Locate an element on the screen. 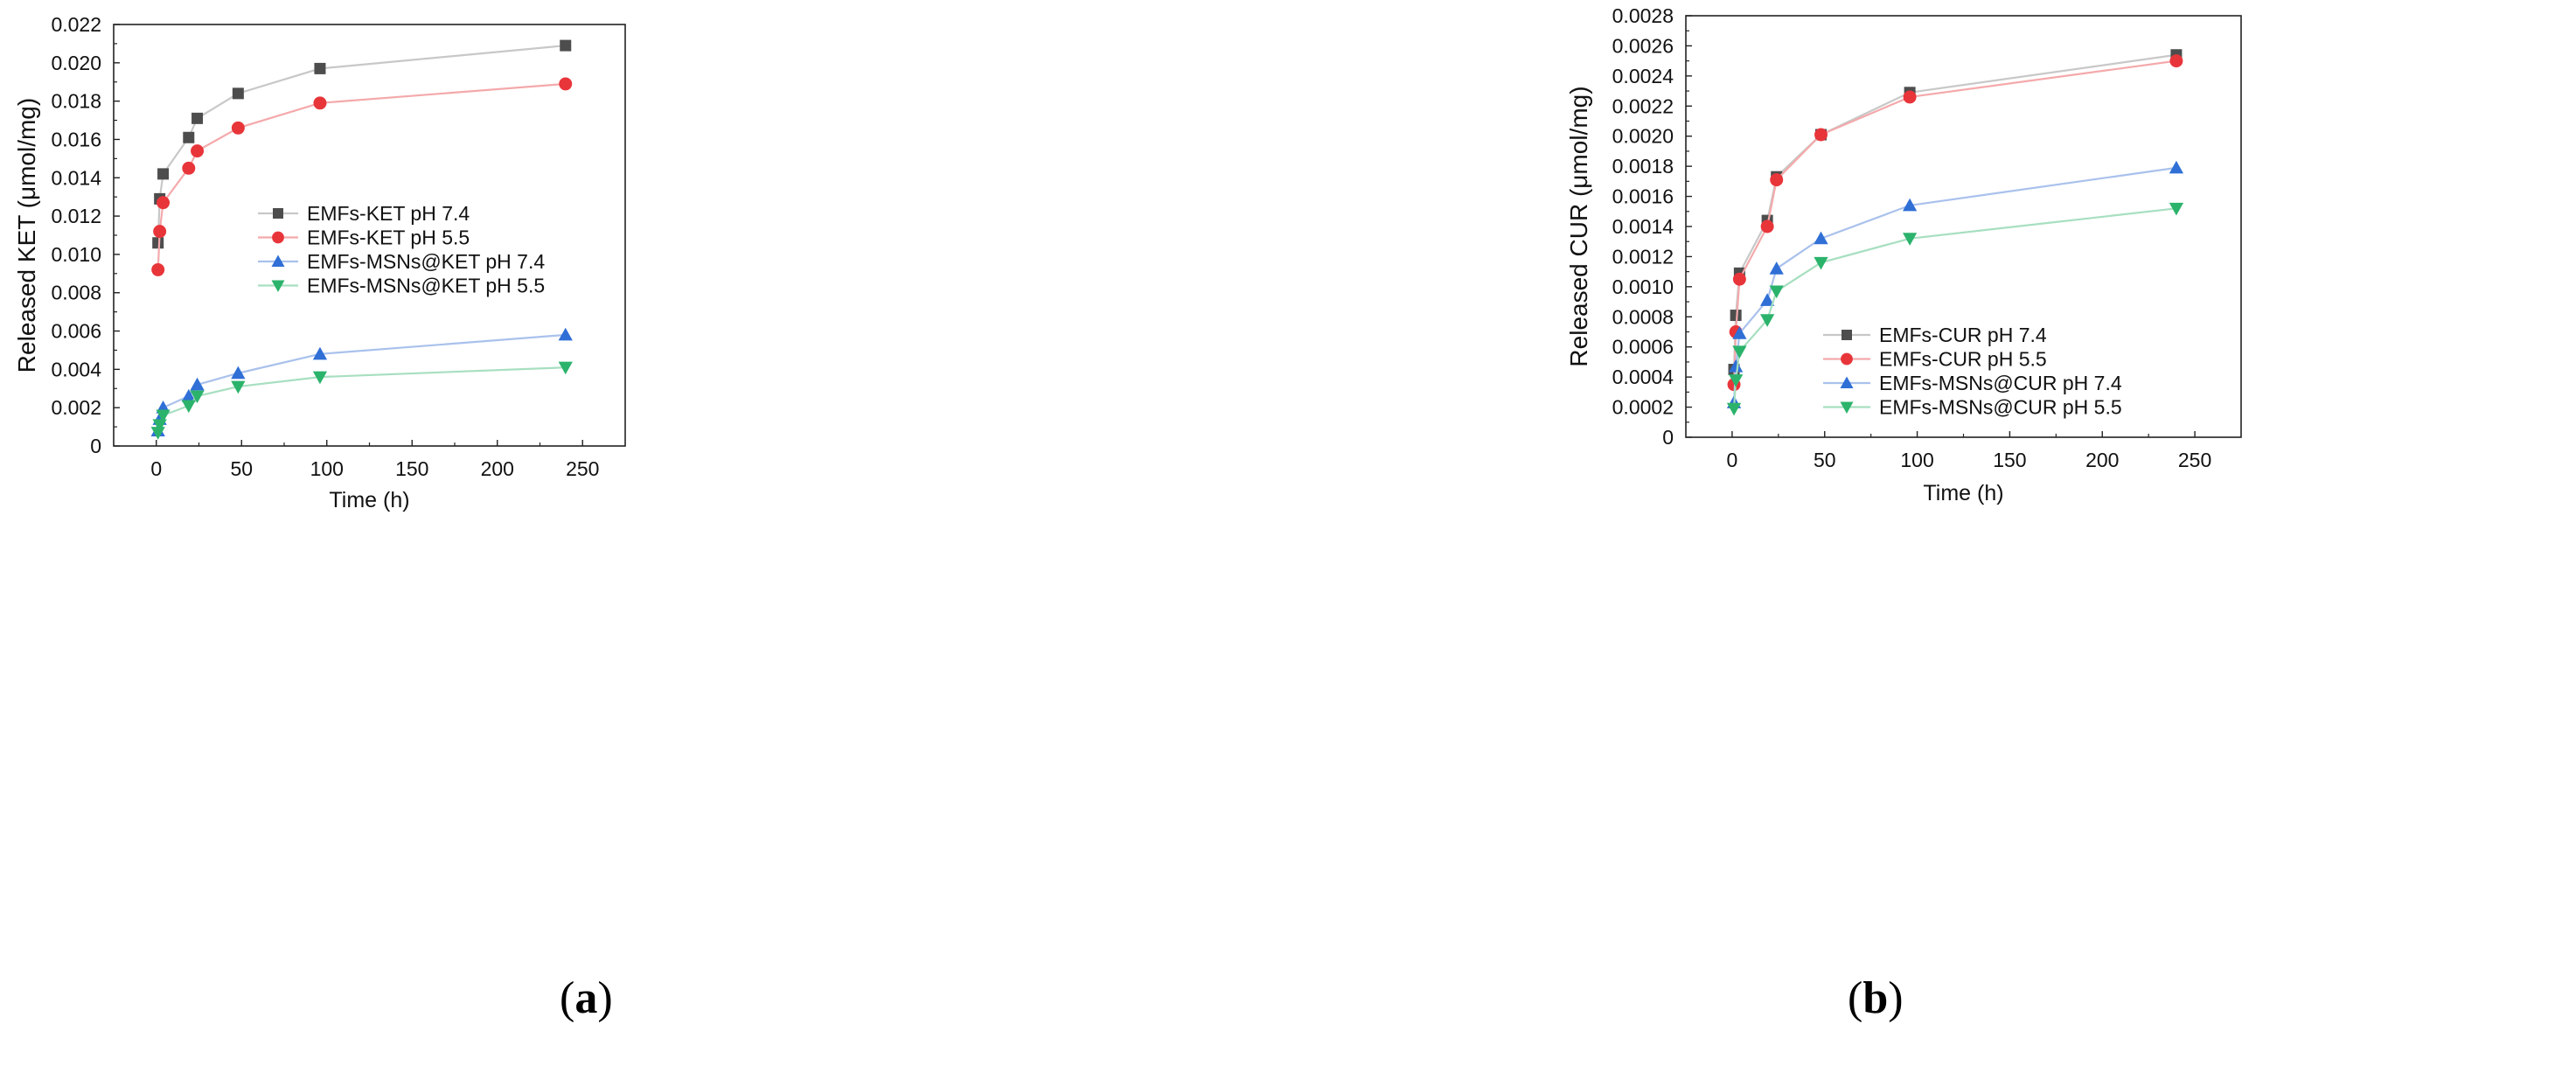 Image resolution: width=2576 pixels, height=1080 pixels. chart-b-y-tick-label: 0.0016 is located at coordinates (1643, 197).